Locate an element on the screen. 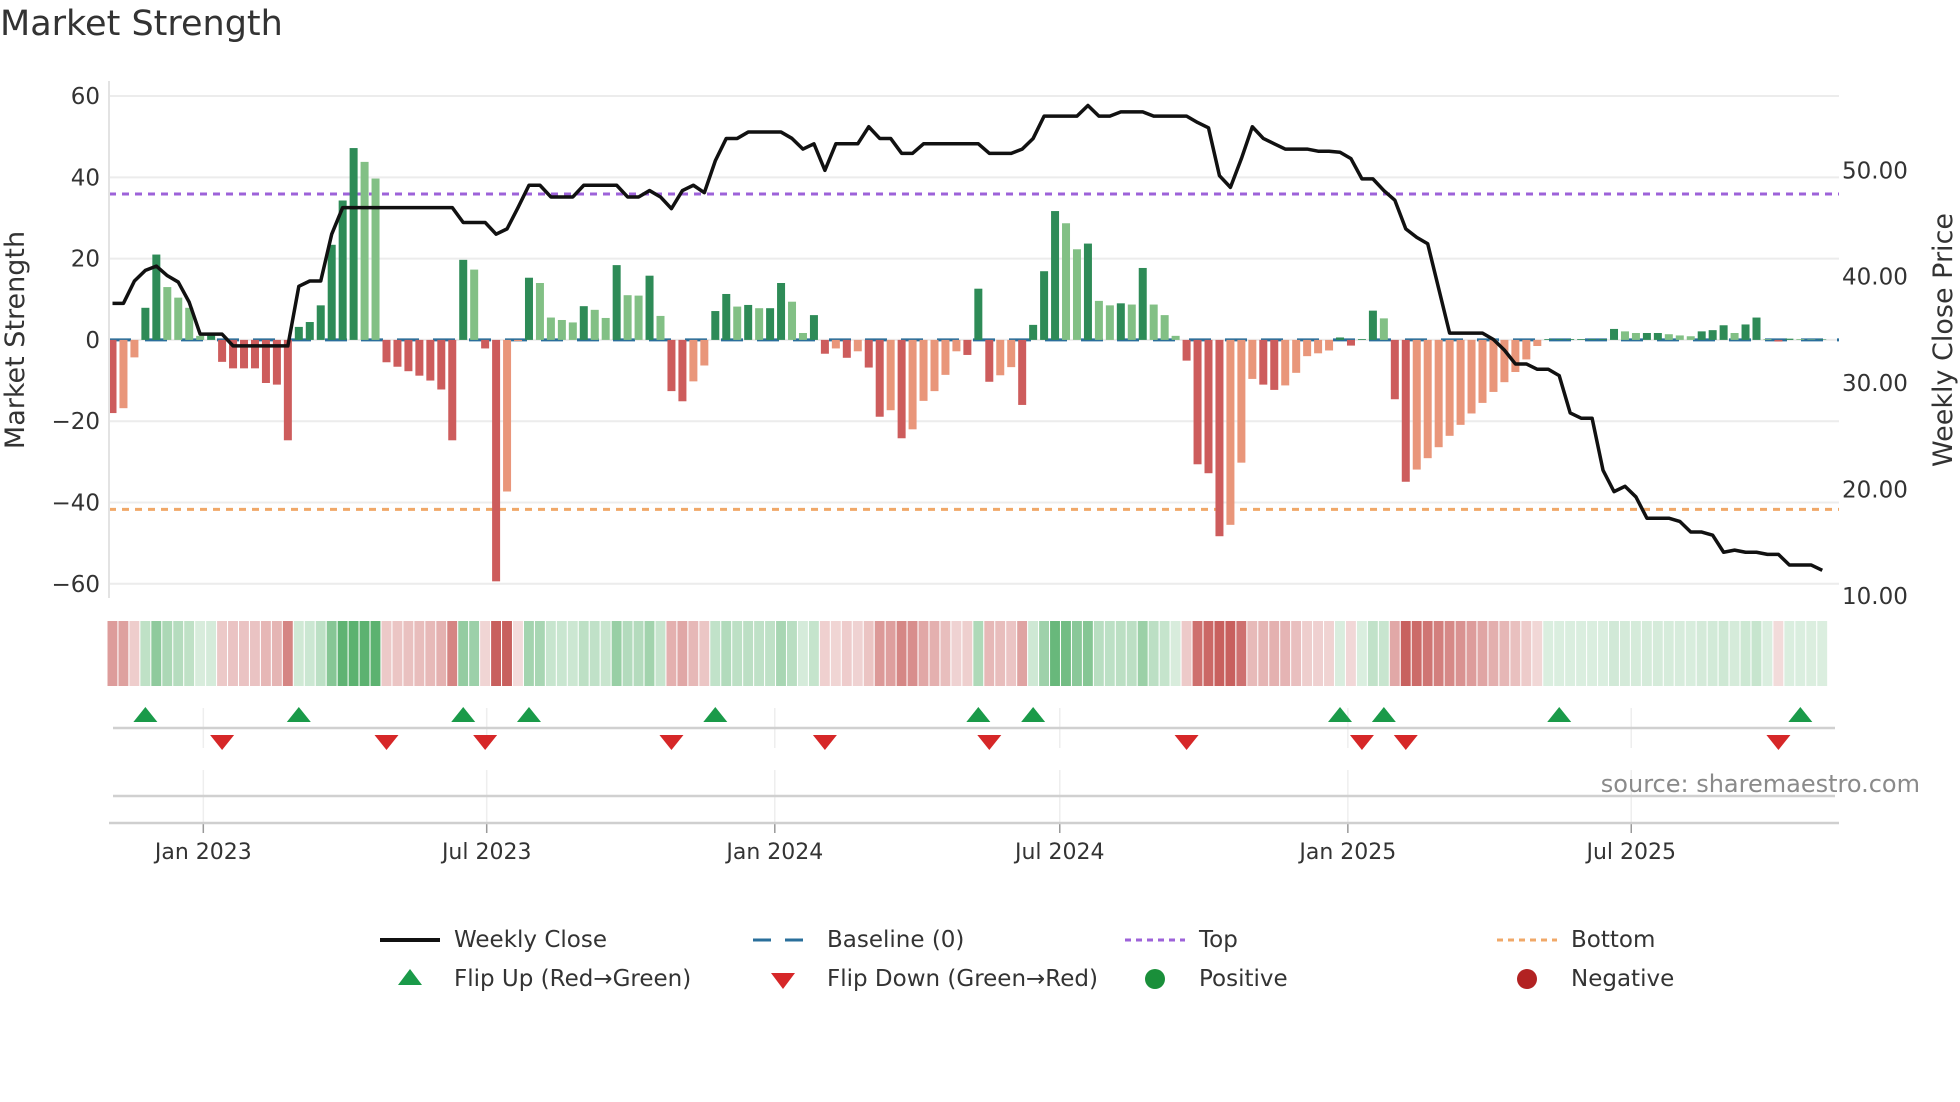 This screenshot has width=1960, height=1102. legend-item-positive: Positive is located at coordinates (1206, 979).